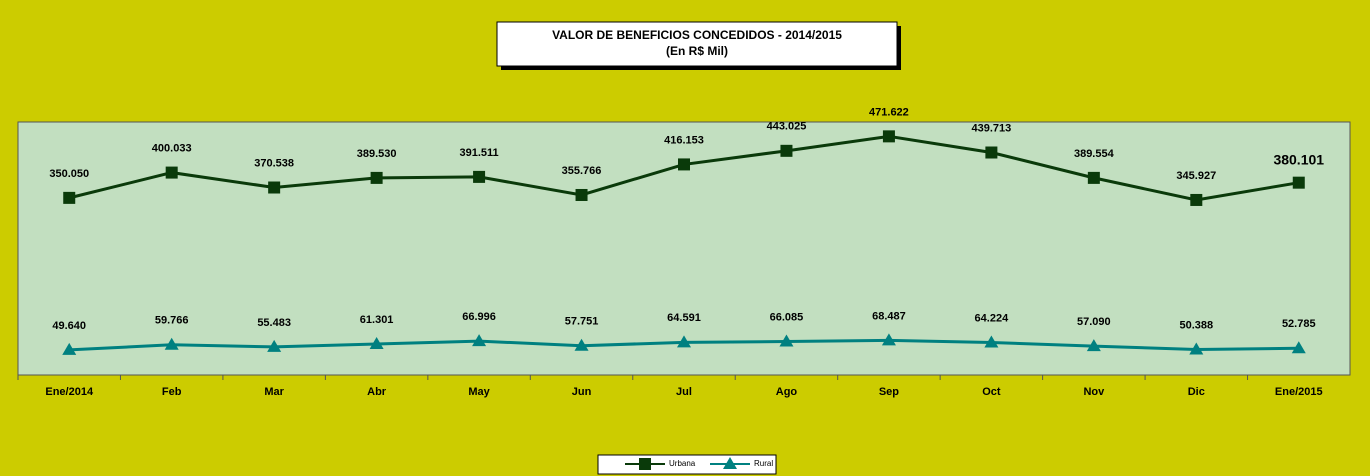  I want to click on title-box, so click(697, 44).